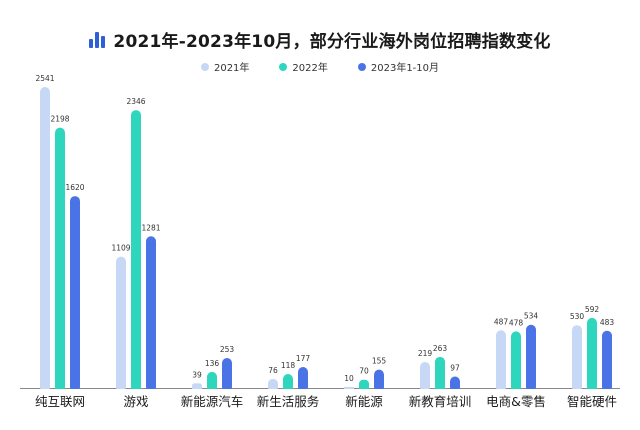 The width and height of the screenshot is (640, 430). I want to click on legend-item-2021: 2021年, so click(225, 66).